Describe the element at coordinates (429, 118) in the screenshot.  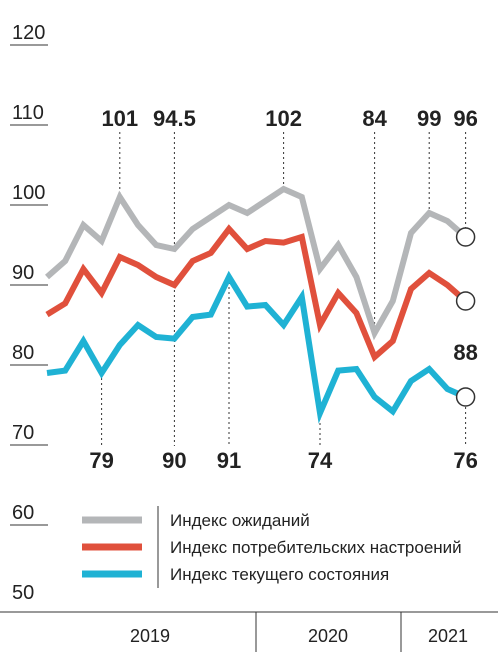
I see `value-label: 99` at that location.